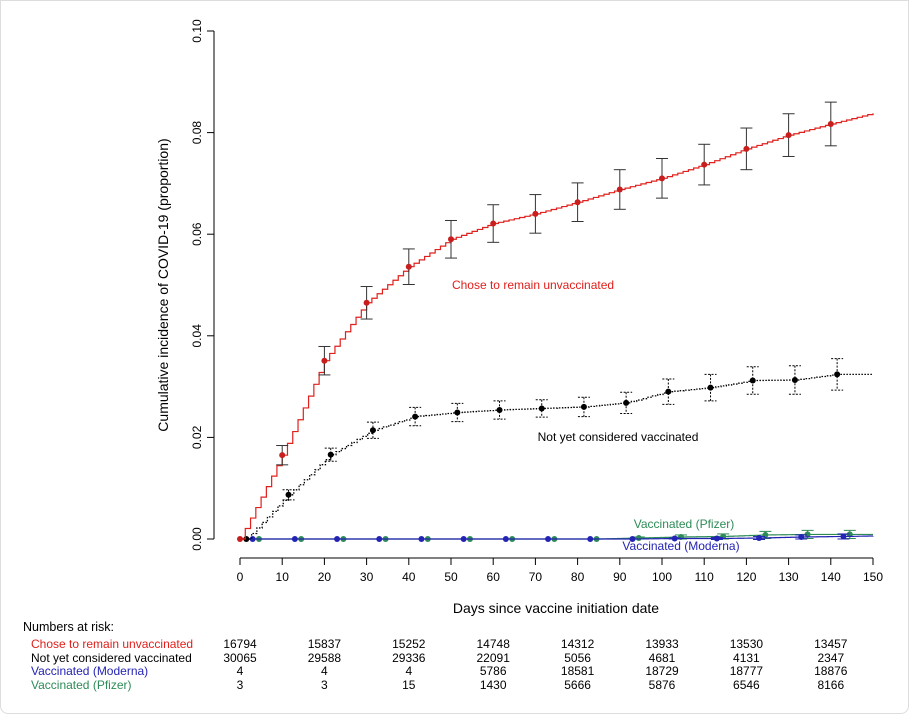 The image size is (909, 714). Describe the element at coordinates (831, 644) in the screenshot. I see `risk-count: 13457` at that location.